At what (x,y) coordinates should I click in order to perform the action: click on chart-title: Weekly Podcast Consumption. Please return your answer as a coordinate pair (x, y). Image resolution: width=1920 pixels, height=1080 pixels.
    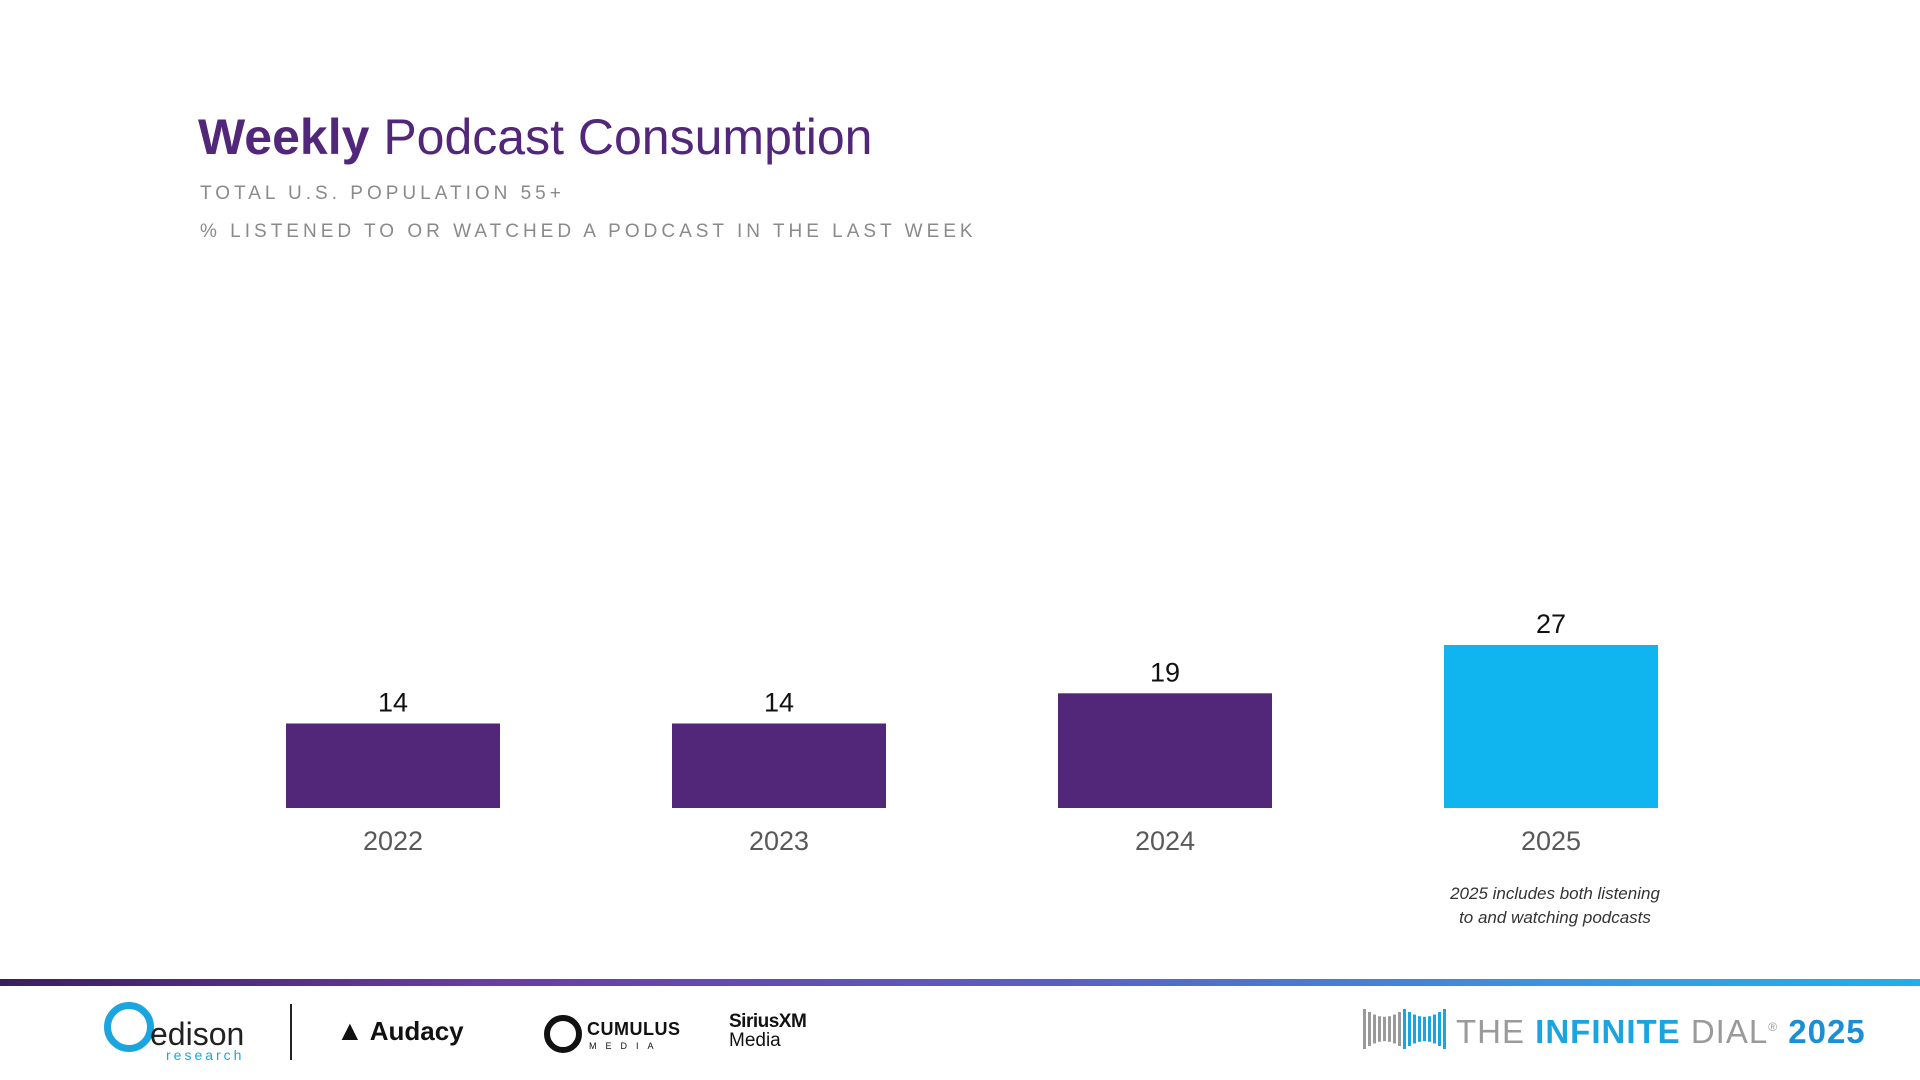
    Looking at the image, I should click on (535, 137).